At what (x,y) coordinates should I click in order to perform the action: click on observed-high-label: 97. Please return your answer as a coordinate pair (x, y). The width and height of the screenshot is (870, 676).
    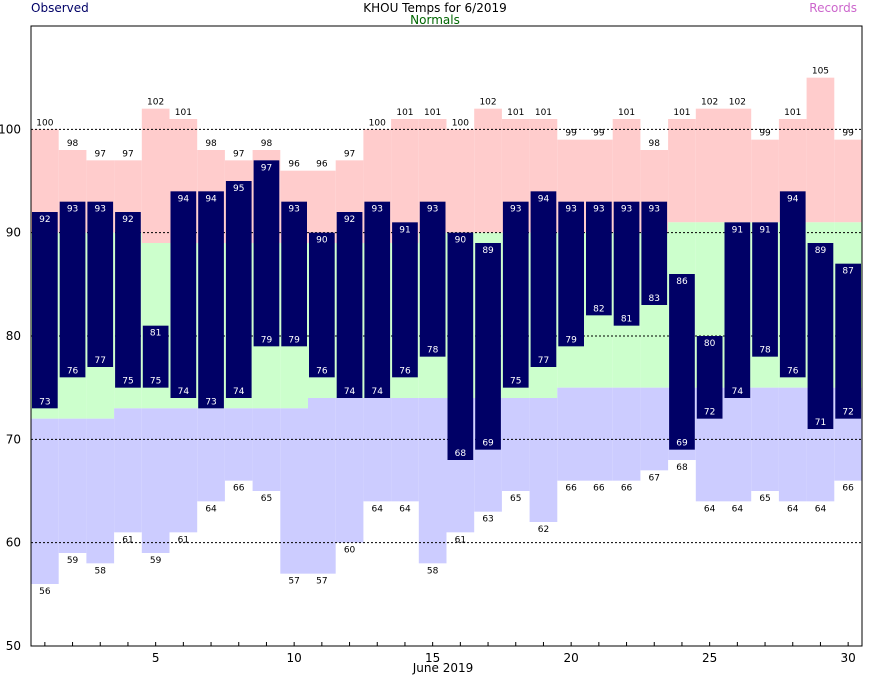
    Looking at the image, I should click on (266, 168).